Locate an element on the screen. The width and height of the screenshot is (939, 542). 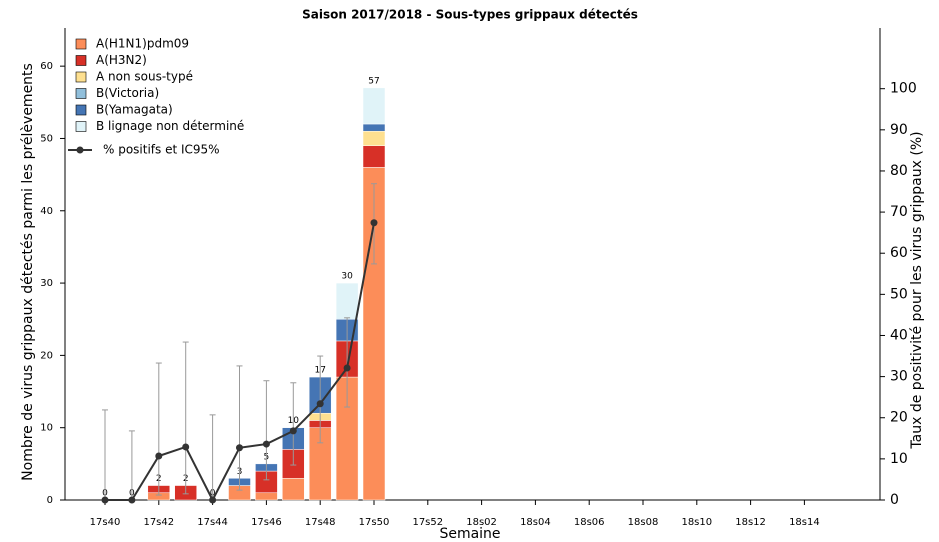
x-tick-label: 17s46 is located at coordinates (266, 522).